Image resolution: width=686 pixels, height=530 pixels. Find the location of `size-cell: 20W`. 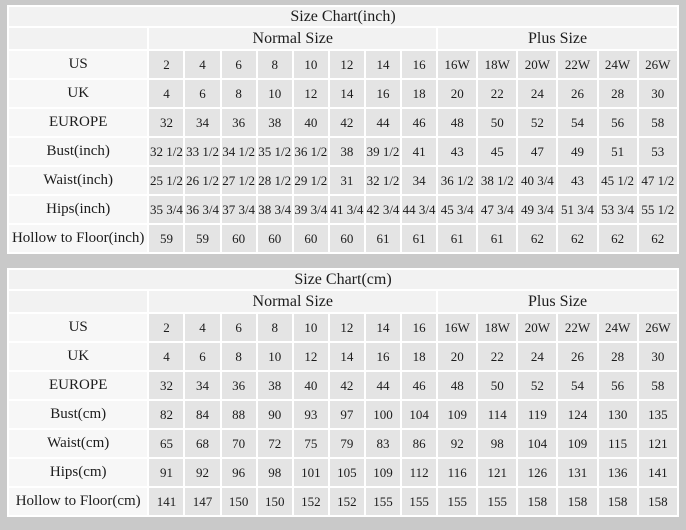

size-cell: 20W is located at coordinates (537, 327).